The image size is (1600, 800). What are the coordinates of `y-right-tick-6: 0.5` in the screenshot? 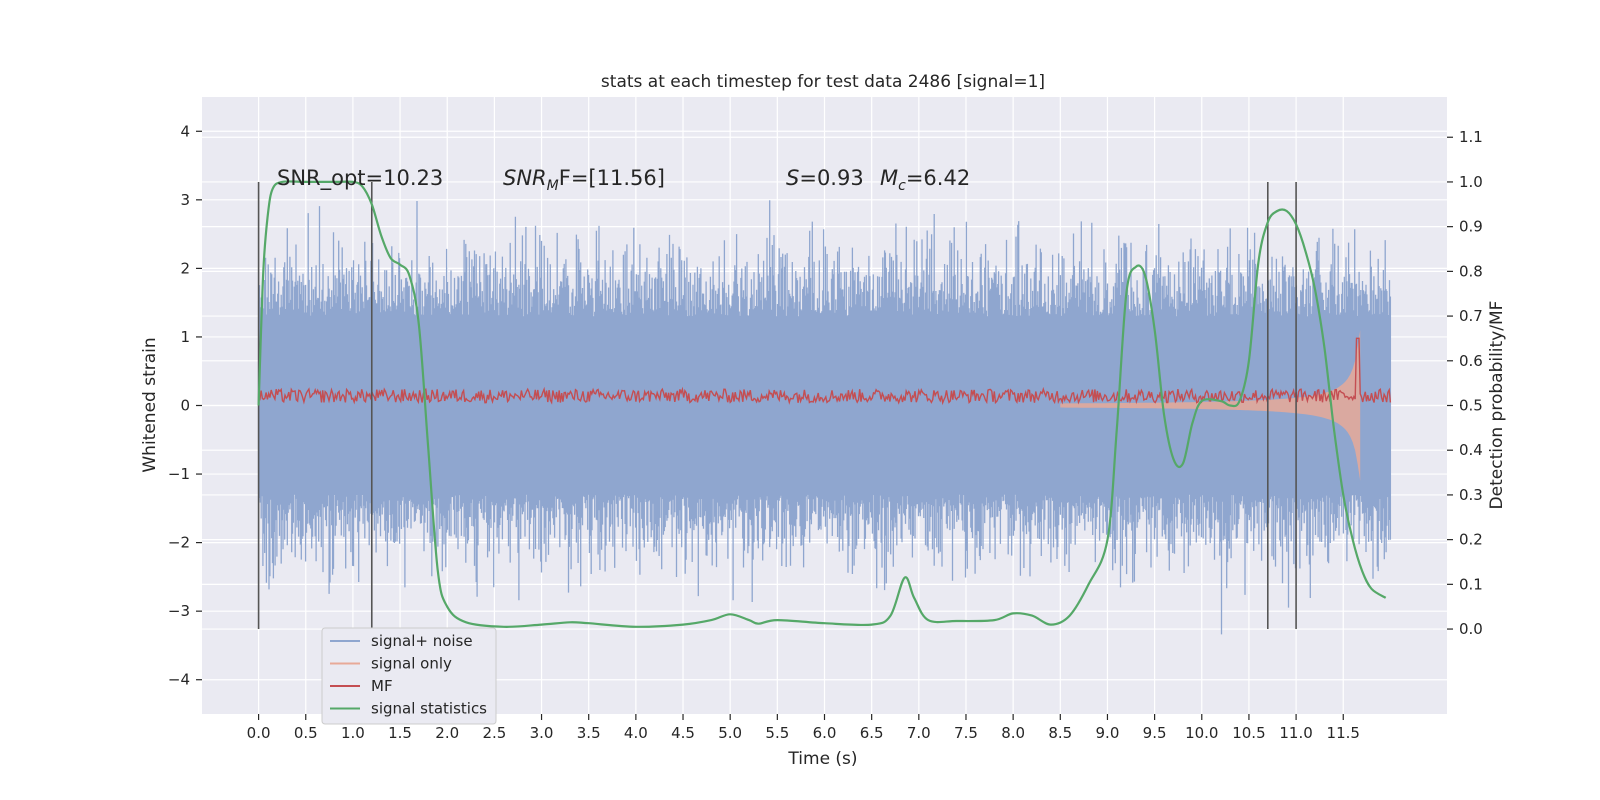 It's located at (1465, 406).